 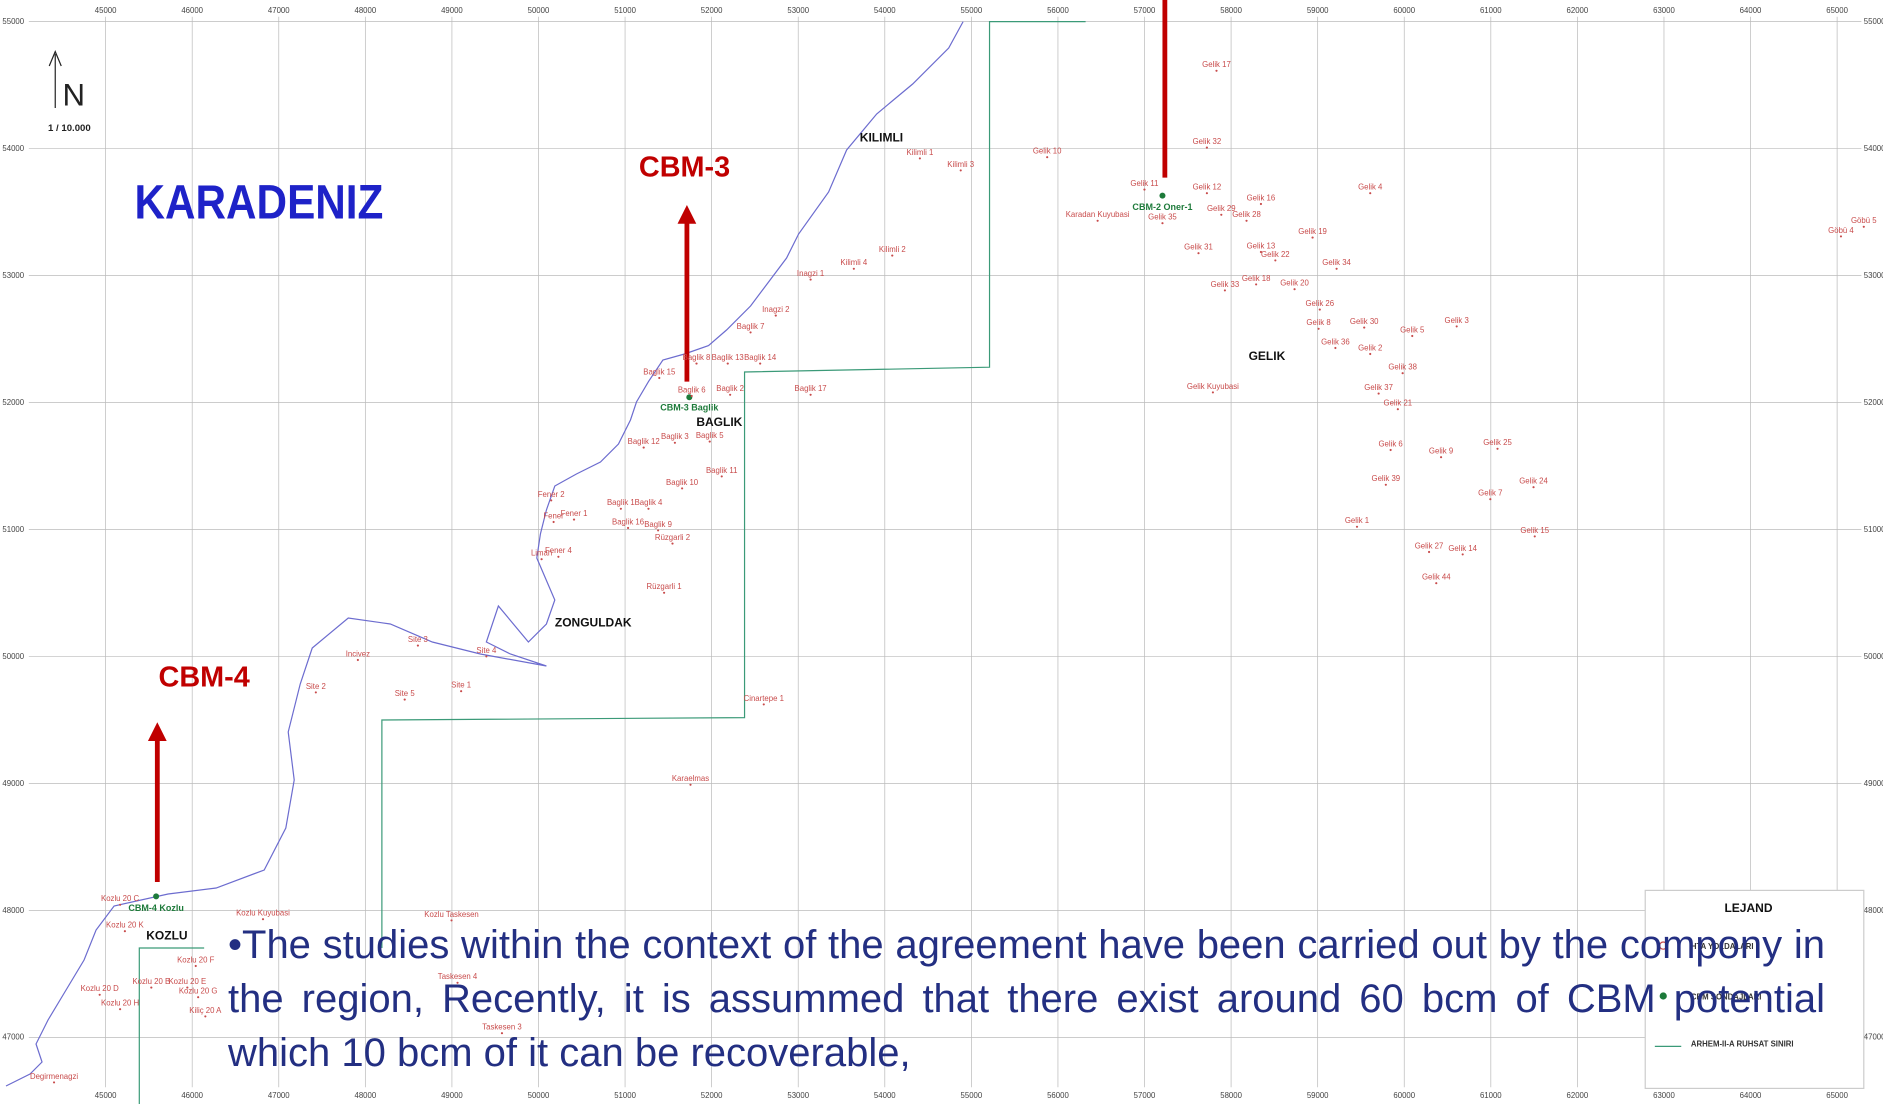 What do you see at coordinates (1404, 1095) in the screenshot?
I see `x-tick-label: 60000` at bounding box center [1404, 1095].